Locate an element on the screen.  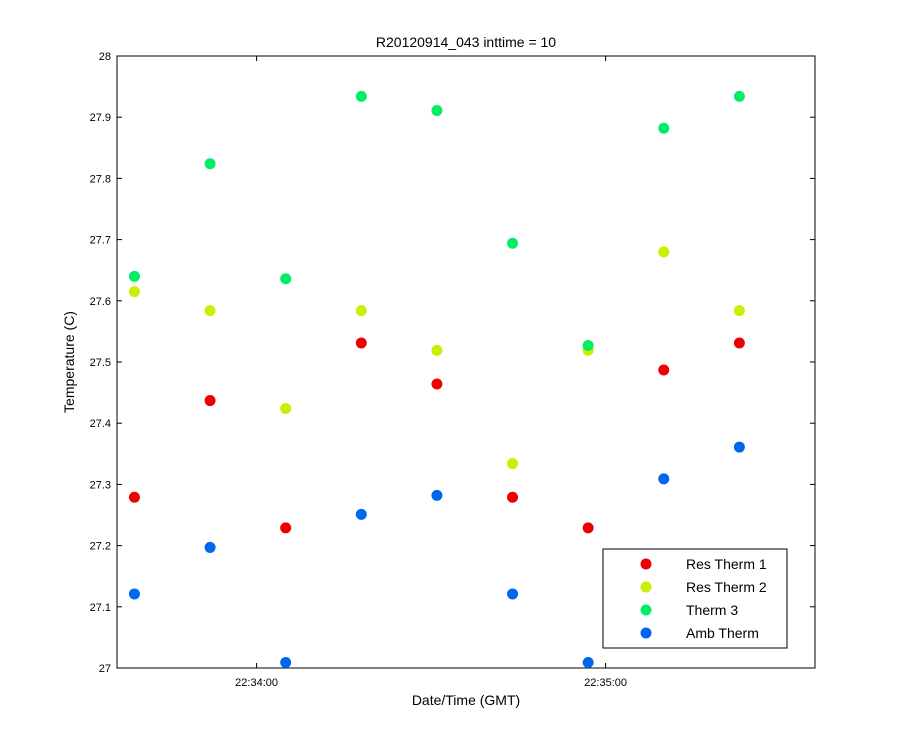
y-tick-label: 27.8 is located at coordinates (100, 179).